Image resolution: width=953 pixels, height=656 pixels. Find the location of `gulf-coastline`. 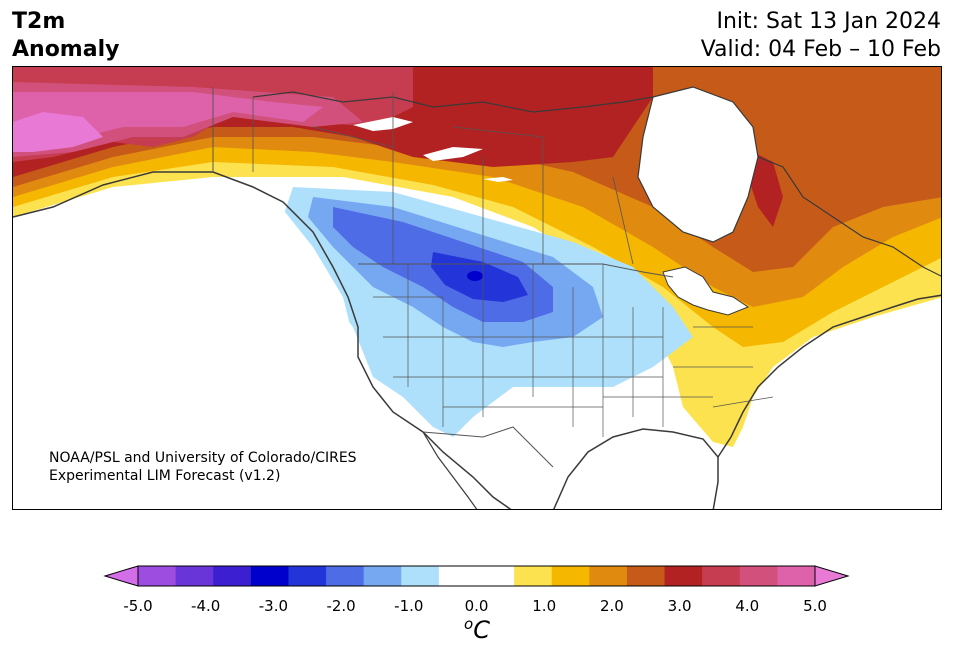

gulf-coastline is located at coordinates (636, 468).